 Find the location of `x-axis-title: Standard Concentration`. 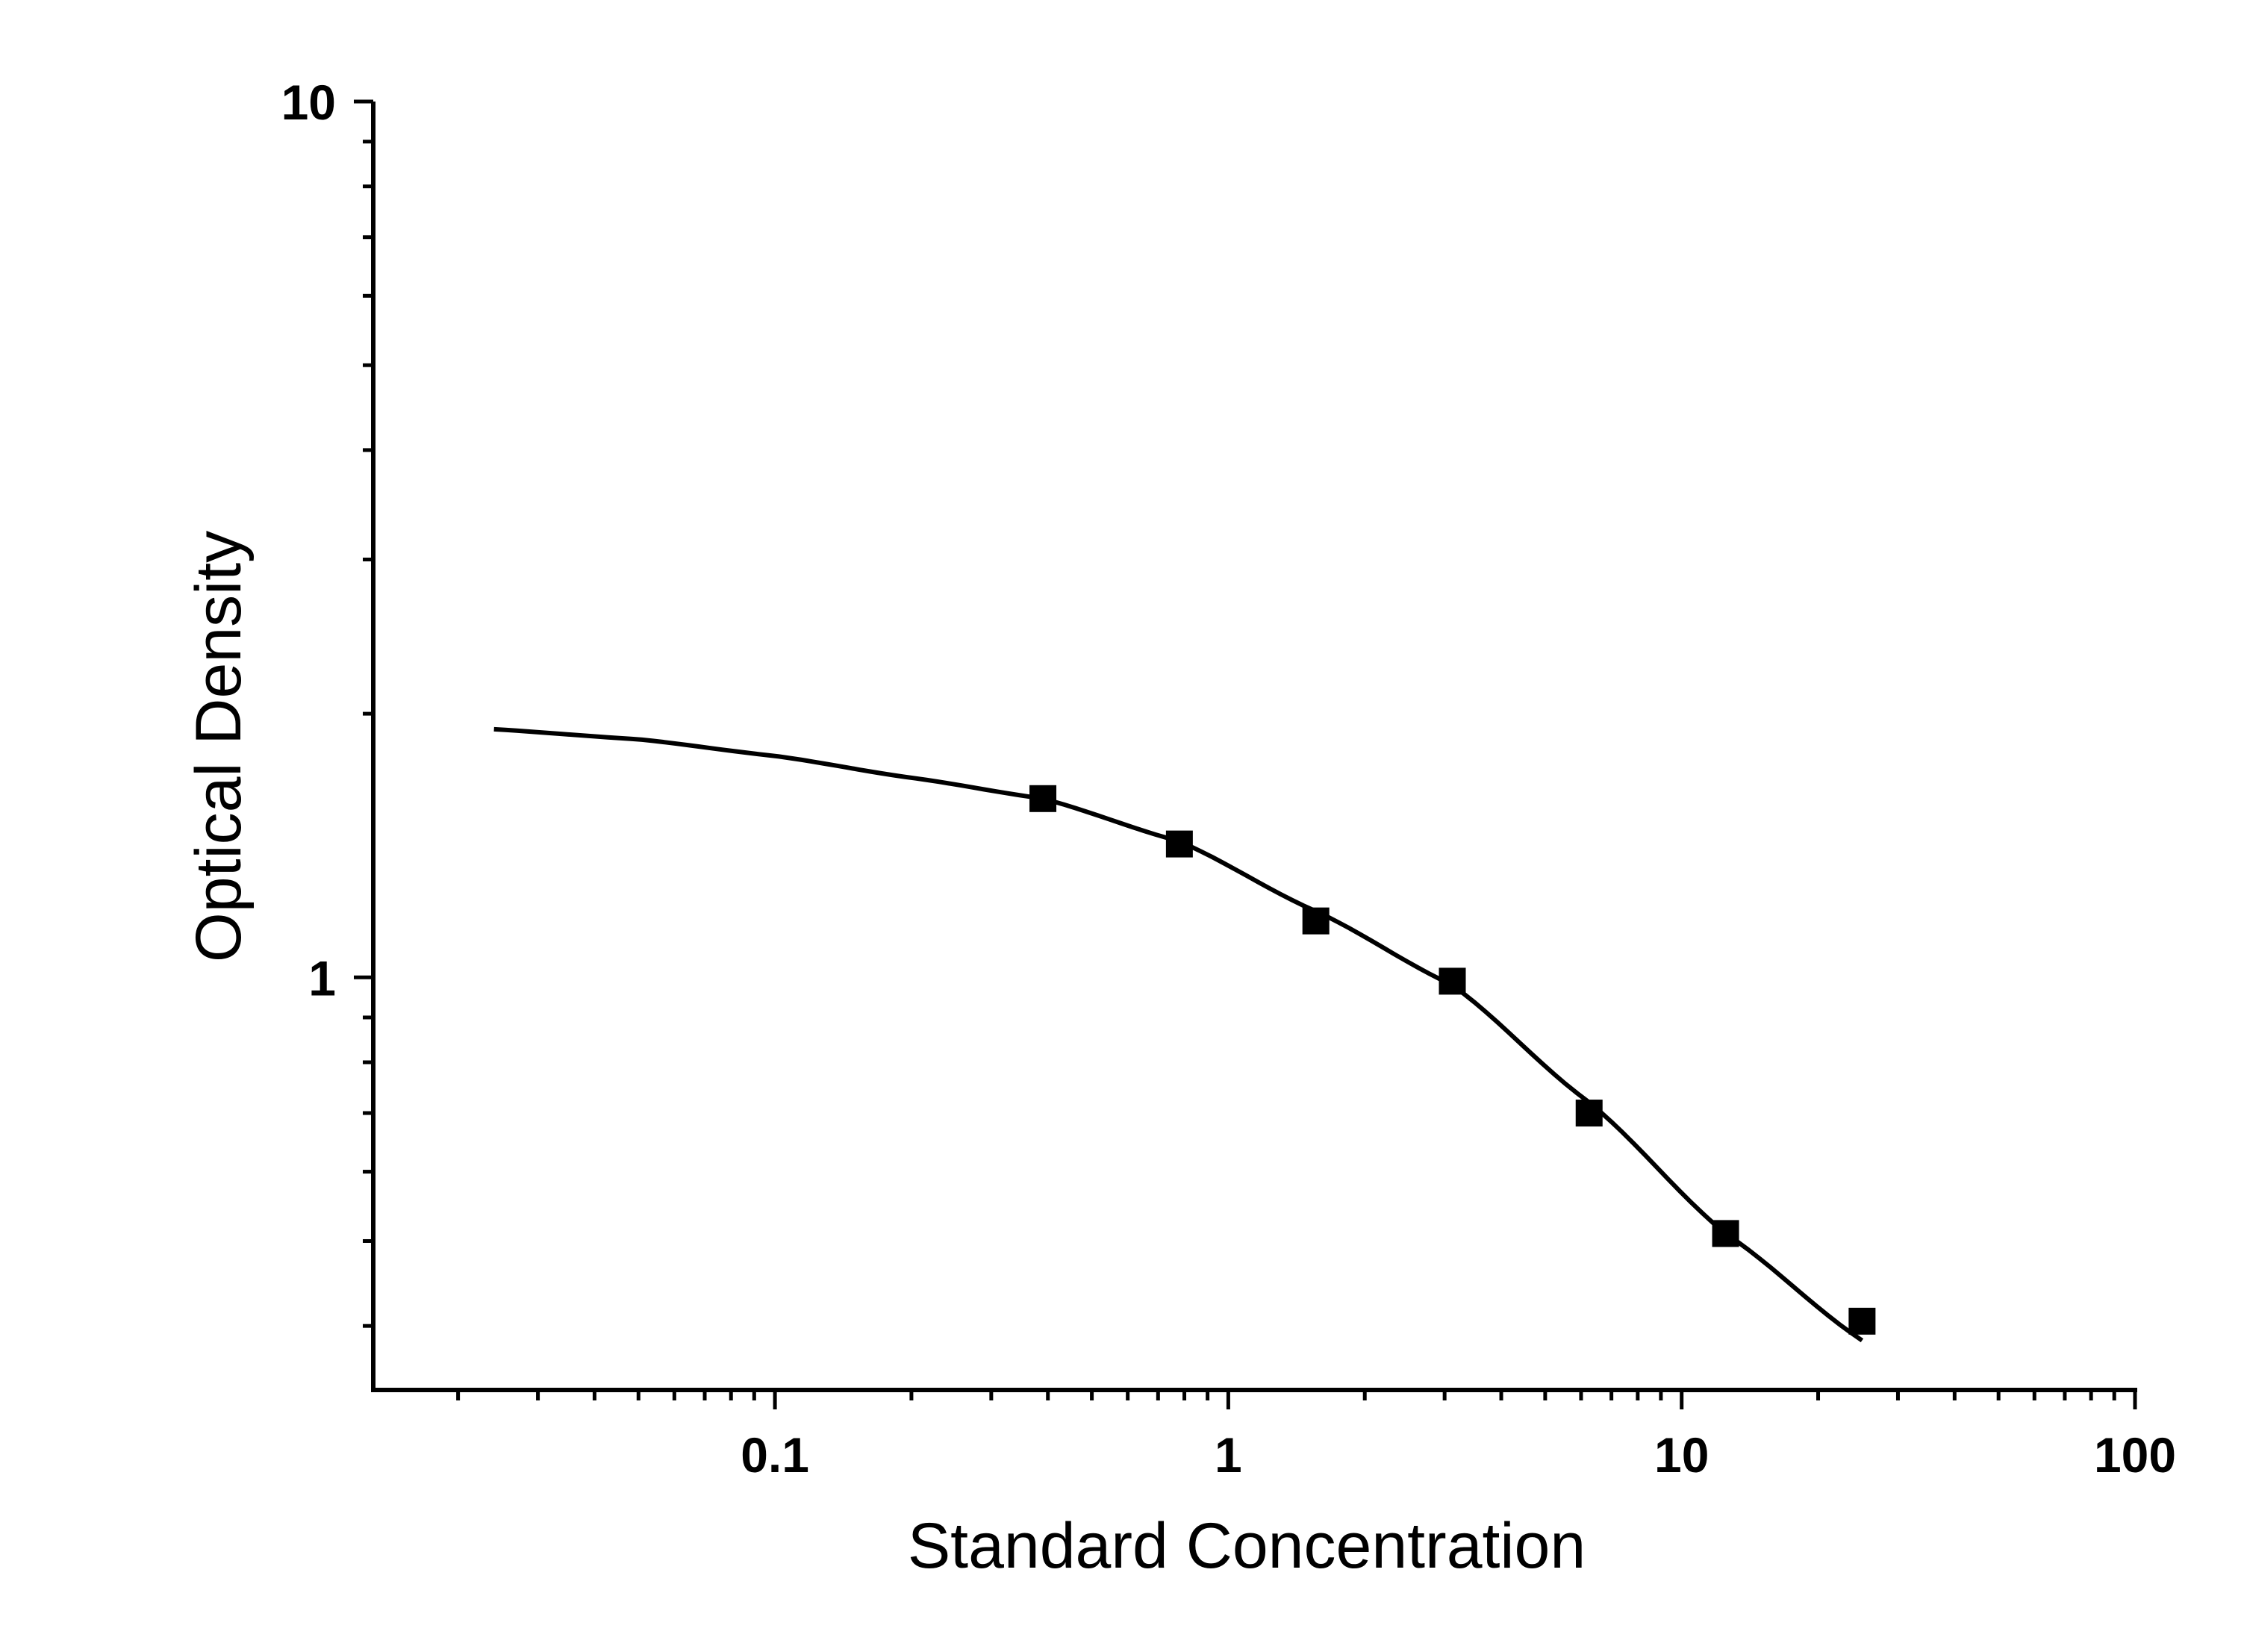

x-axis-title: Standard Concentration is located at coordinates (1247, 1546).